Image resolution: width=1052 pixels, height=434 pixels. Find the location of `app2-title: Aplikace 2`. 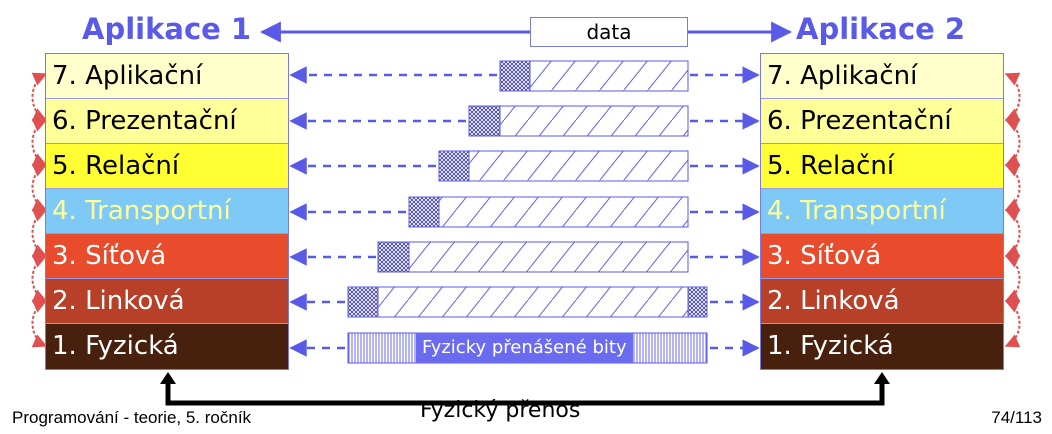

app2-title: Aplikace 2 is located at coordinates (881, 29).